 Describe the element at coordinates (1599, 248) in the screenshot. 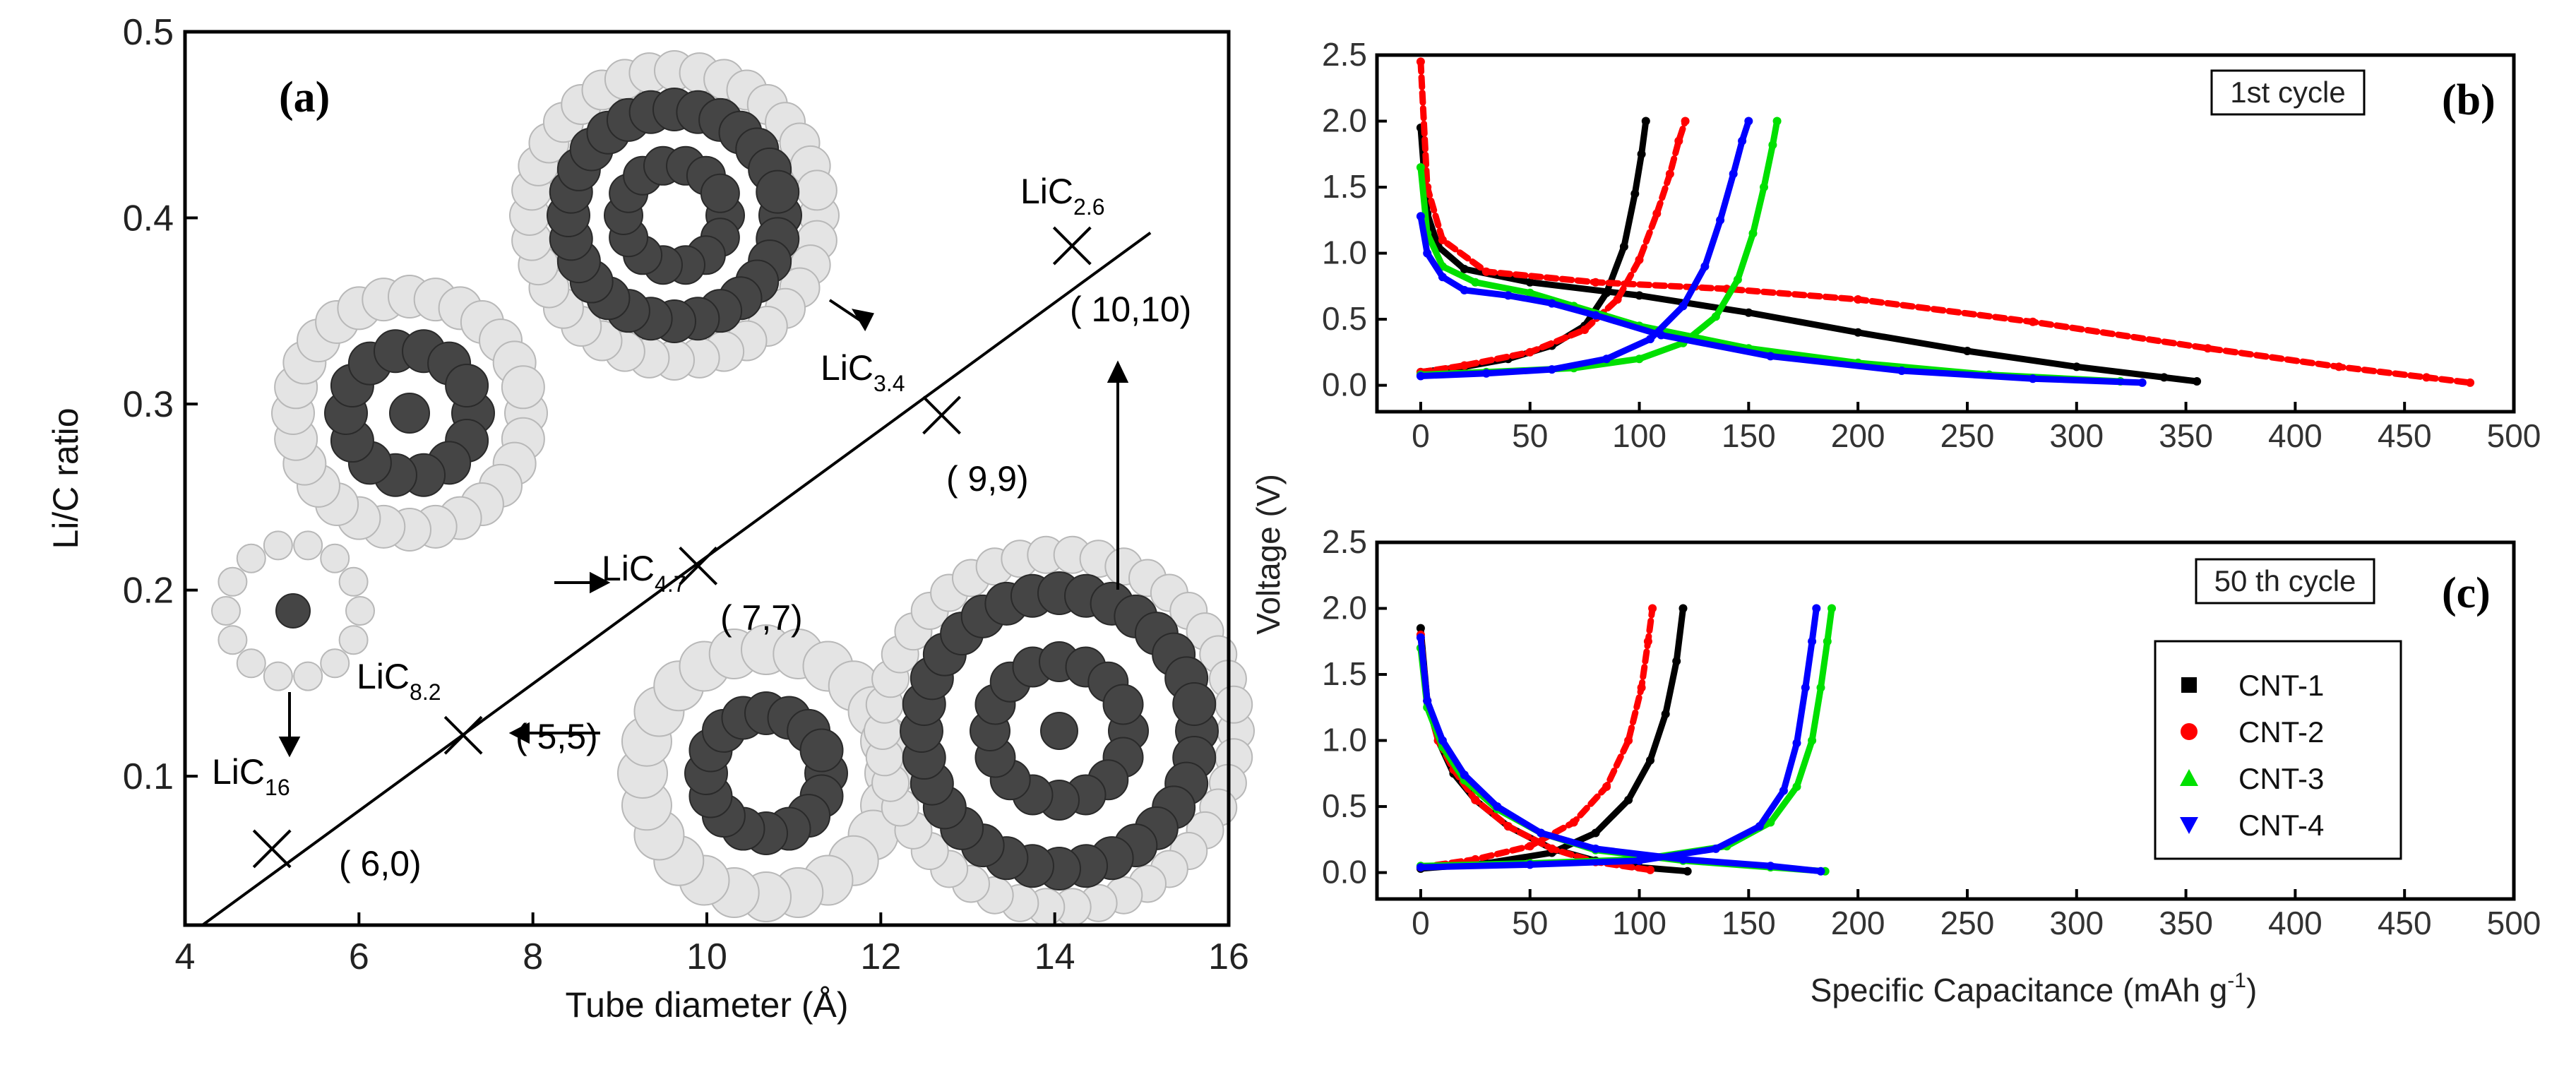

I see `cnt-3-charge-curve` at that location.